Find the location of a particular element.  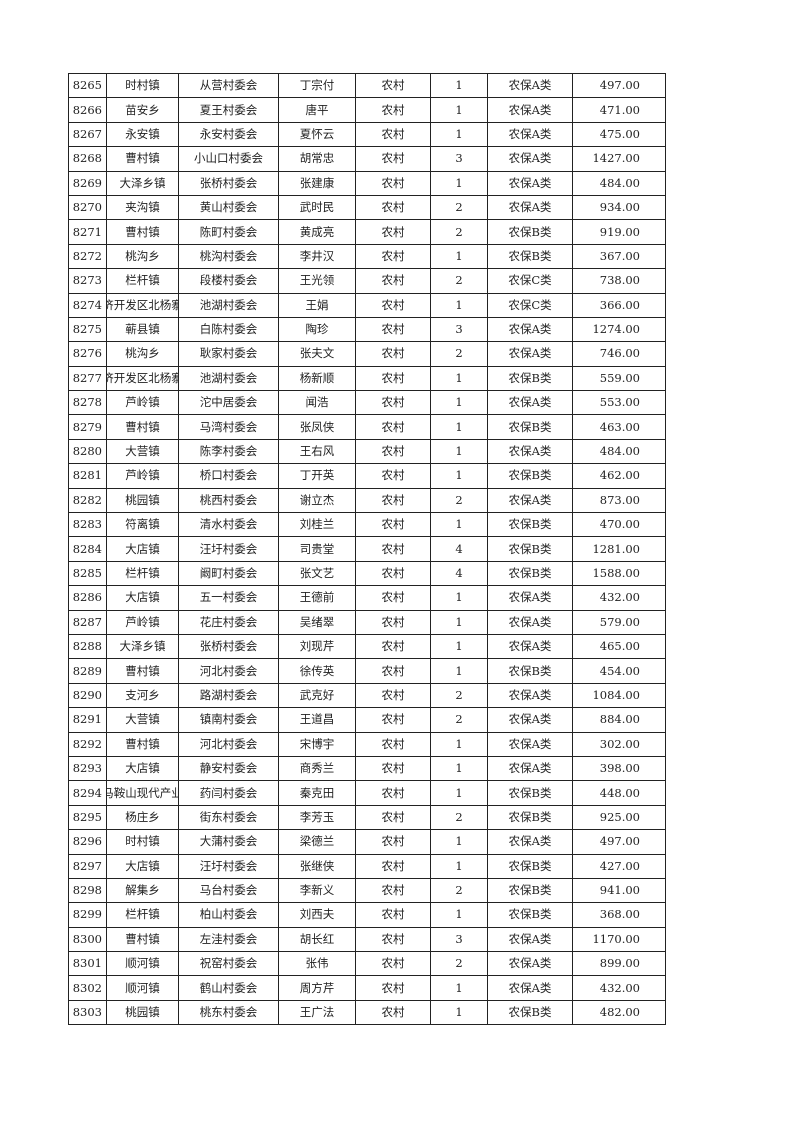

table-row: 8270 夹沟镇 黄山村委会 武时民 农村 2 农保A类 934.00 is located at coordinates (367, 207).